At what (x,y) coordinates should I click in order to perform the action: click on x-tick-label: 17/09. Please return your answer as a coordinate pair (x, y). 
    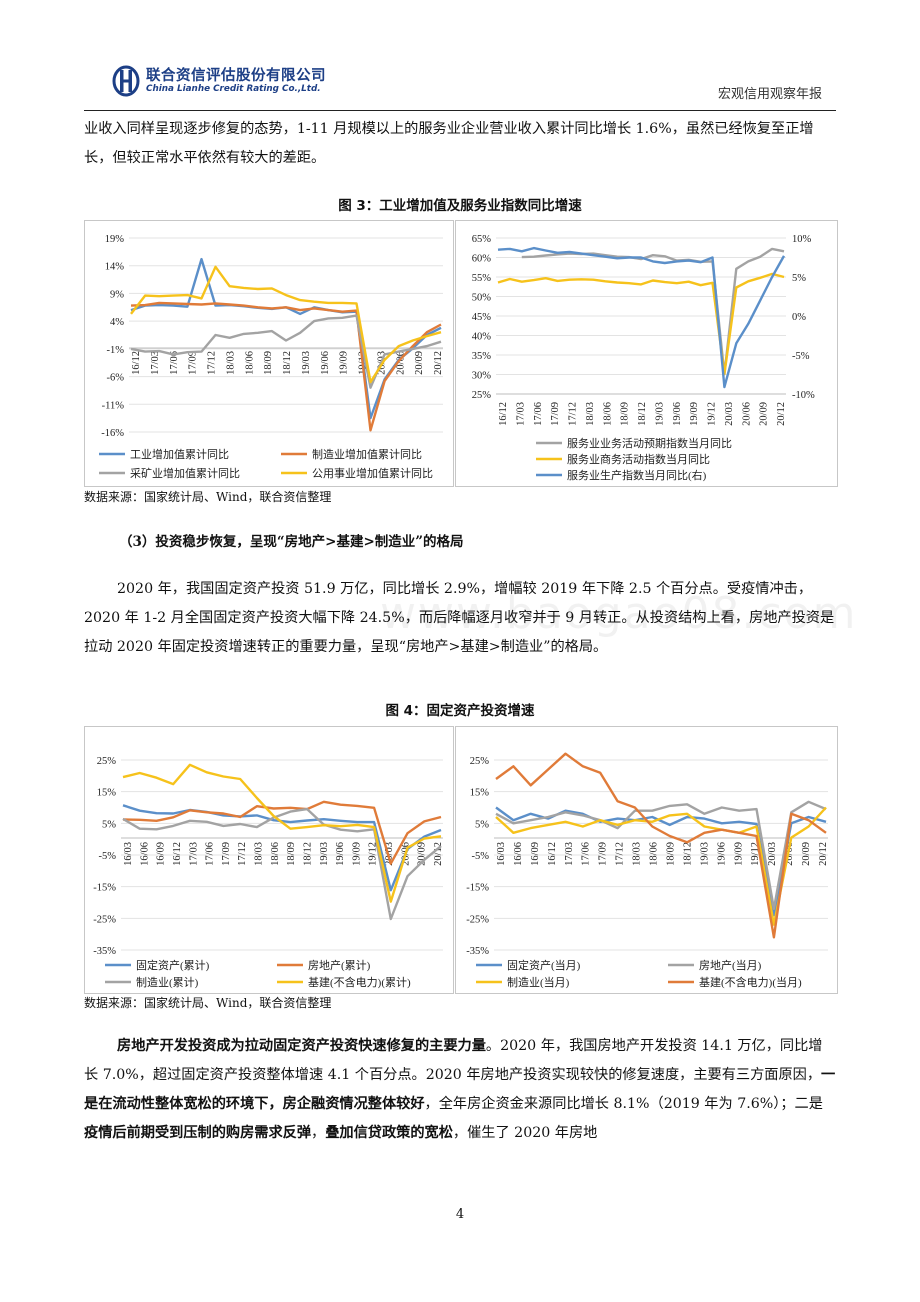
    Looking at the image, I should click on (555, 414).